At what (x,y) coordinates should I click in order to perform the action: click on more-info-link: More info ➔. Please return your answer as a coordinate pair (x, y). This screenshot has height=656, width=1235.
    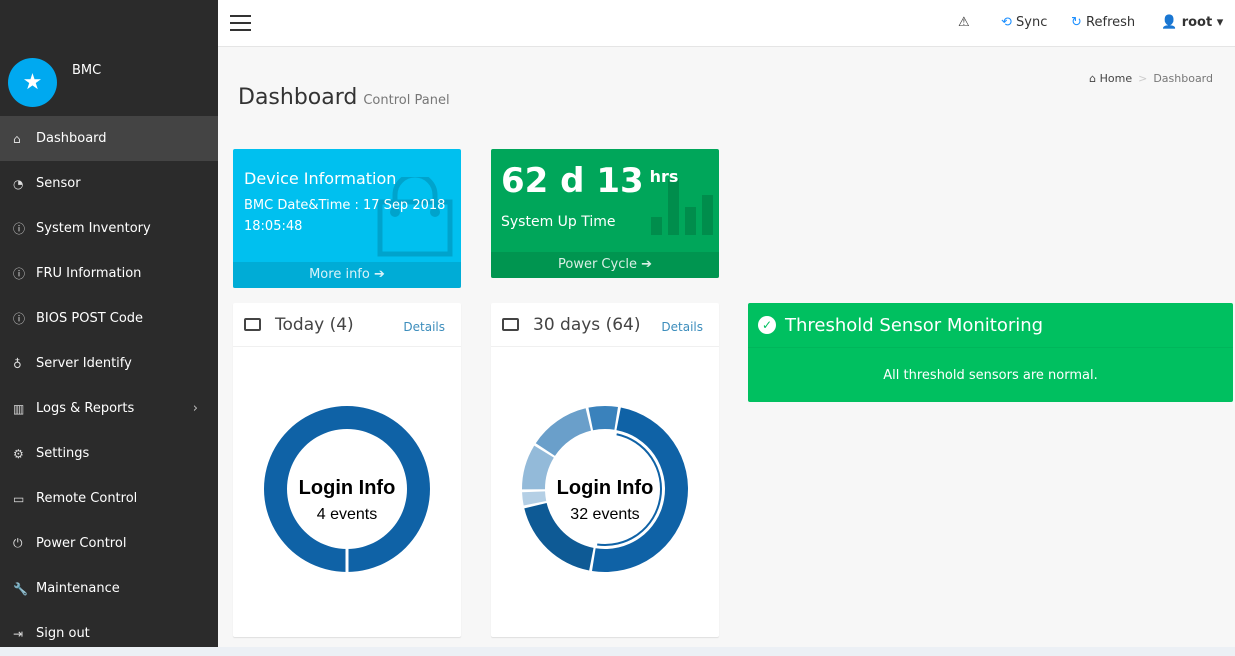
    Looking at the image, I should click on (347, 275).